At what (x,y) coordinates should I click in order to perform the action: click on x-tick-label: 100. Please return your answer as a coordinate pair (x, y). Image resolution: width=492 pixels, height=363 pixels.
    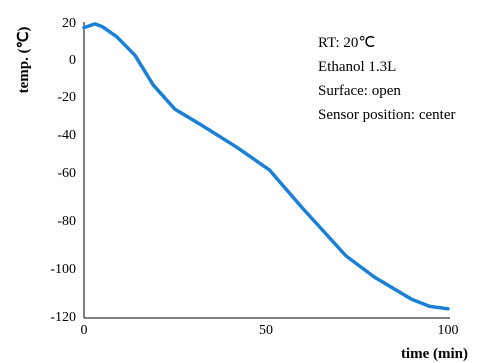
    Looking at the image, I should click on (448, 330).